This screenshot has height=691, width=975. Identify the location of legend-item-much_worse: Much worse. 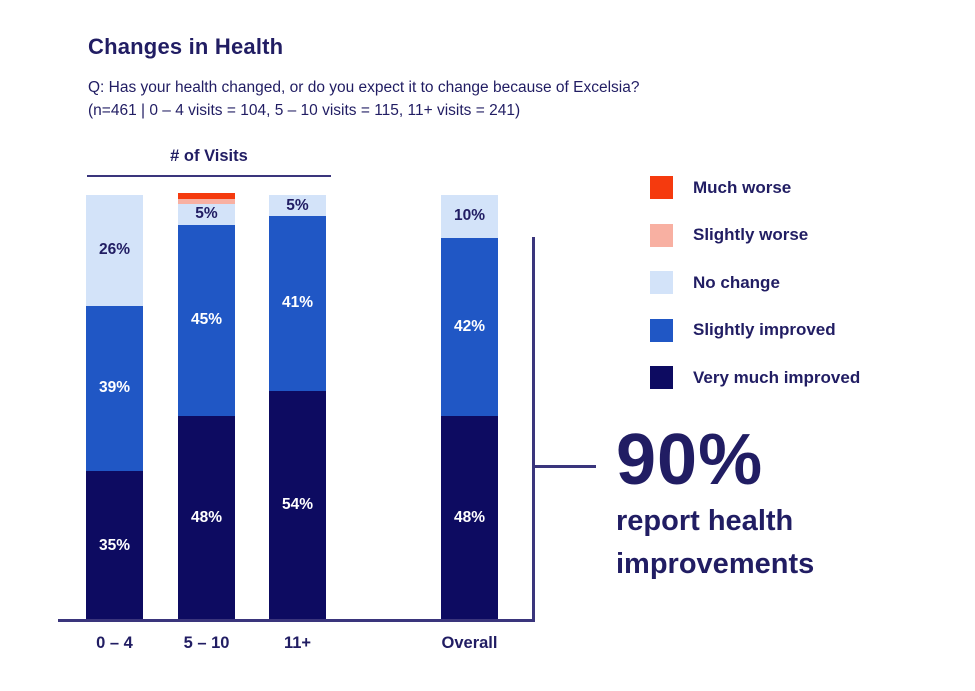
(755, 187).